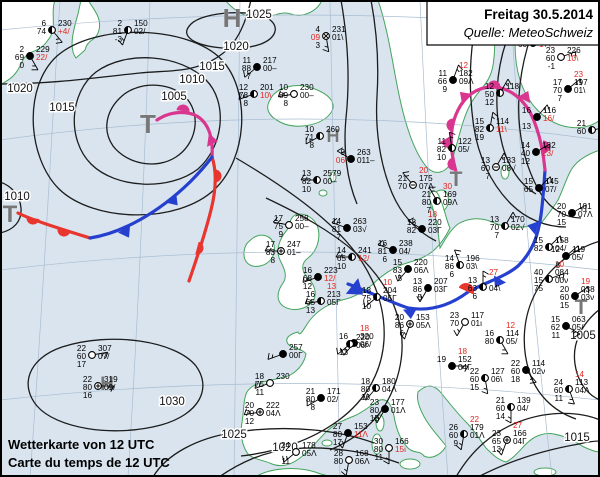  I want to click on header-box, so click(513, 23).